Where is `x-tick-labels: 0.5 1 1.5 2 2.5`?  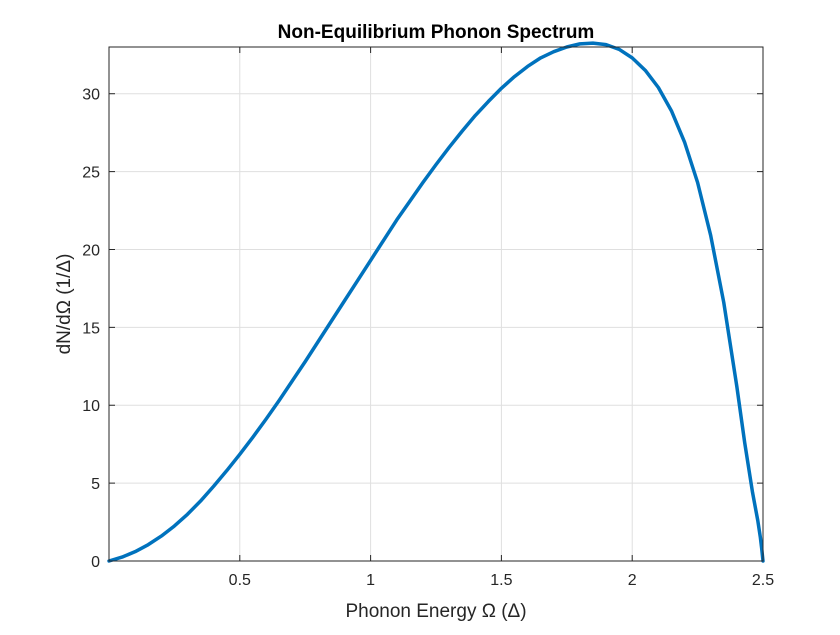 x-tick-labels: 0.5 1 1.5 2 2.5 is located at coordinates (502, 580).